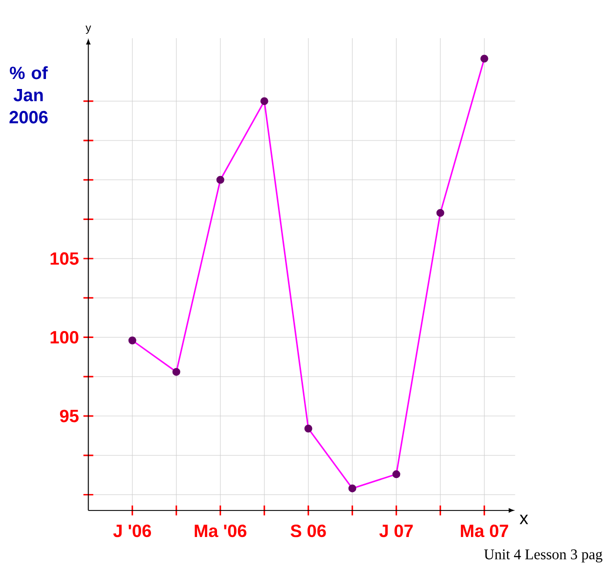 This screenshot has width=607, height=567. I want to click on y-tick-label: 100, so click(64, 337).